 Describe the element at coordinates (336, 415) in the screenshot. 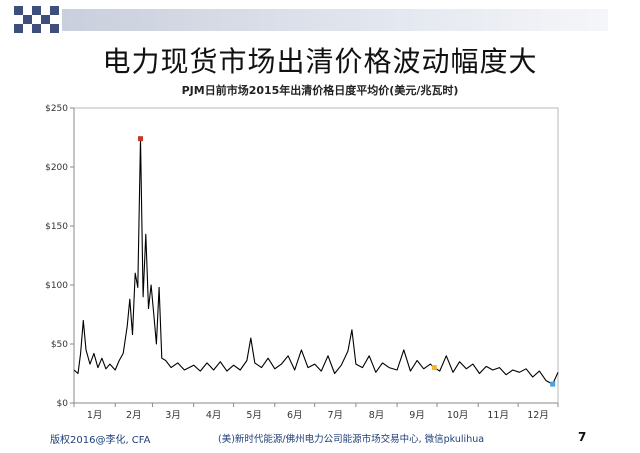

I see `x-tick-label: 7月` at that location.